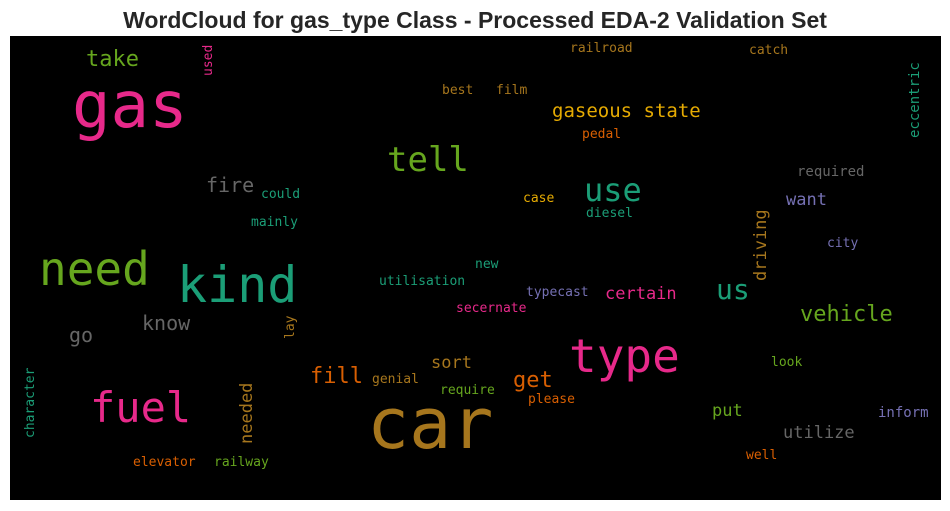  What do you see at coordinates (241, 462) in the screenshot?
I see `word-railway: railway` at bounding box center [241, 462].